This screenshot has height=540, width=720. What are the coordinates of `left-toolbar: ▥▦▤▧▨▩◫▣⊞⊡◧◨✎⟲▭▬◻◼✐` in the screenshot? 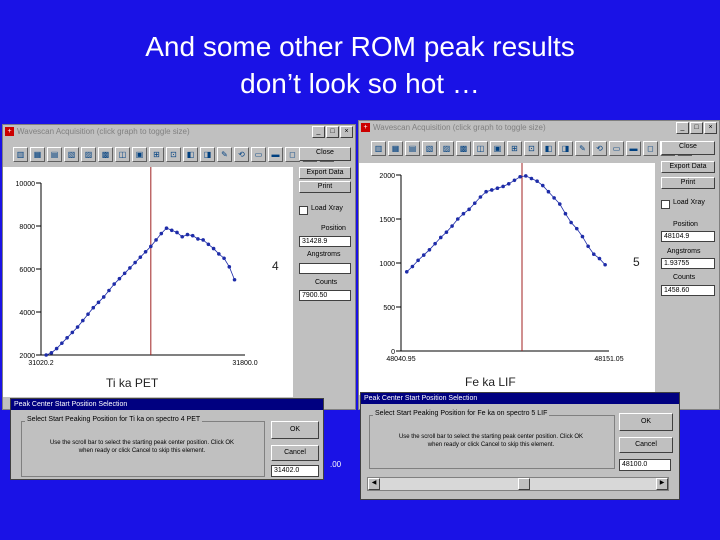 It's located at (173, 154).